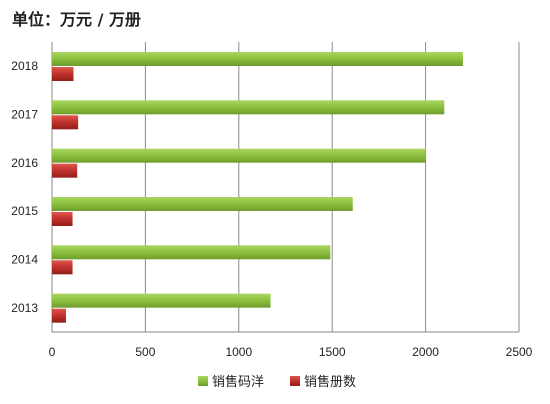 The height and width of the screenshot is (404, 550). I want to click on legend-label-1: 销售册数, so click(330, 382).